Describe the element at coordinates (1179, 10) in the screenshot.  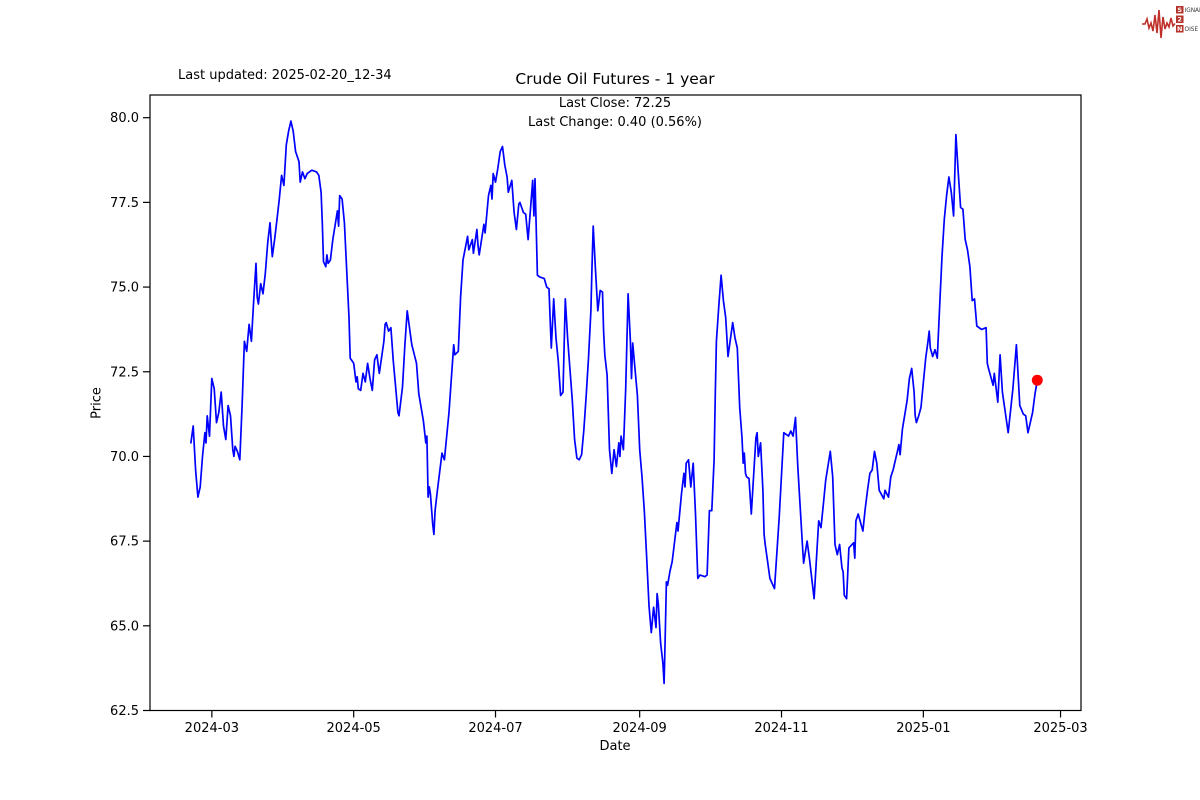
I see `logo-letter-s: S` at that location.